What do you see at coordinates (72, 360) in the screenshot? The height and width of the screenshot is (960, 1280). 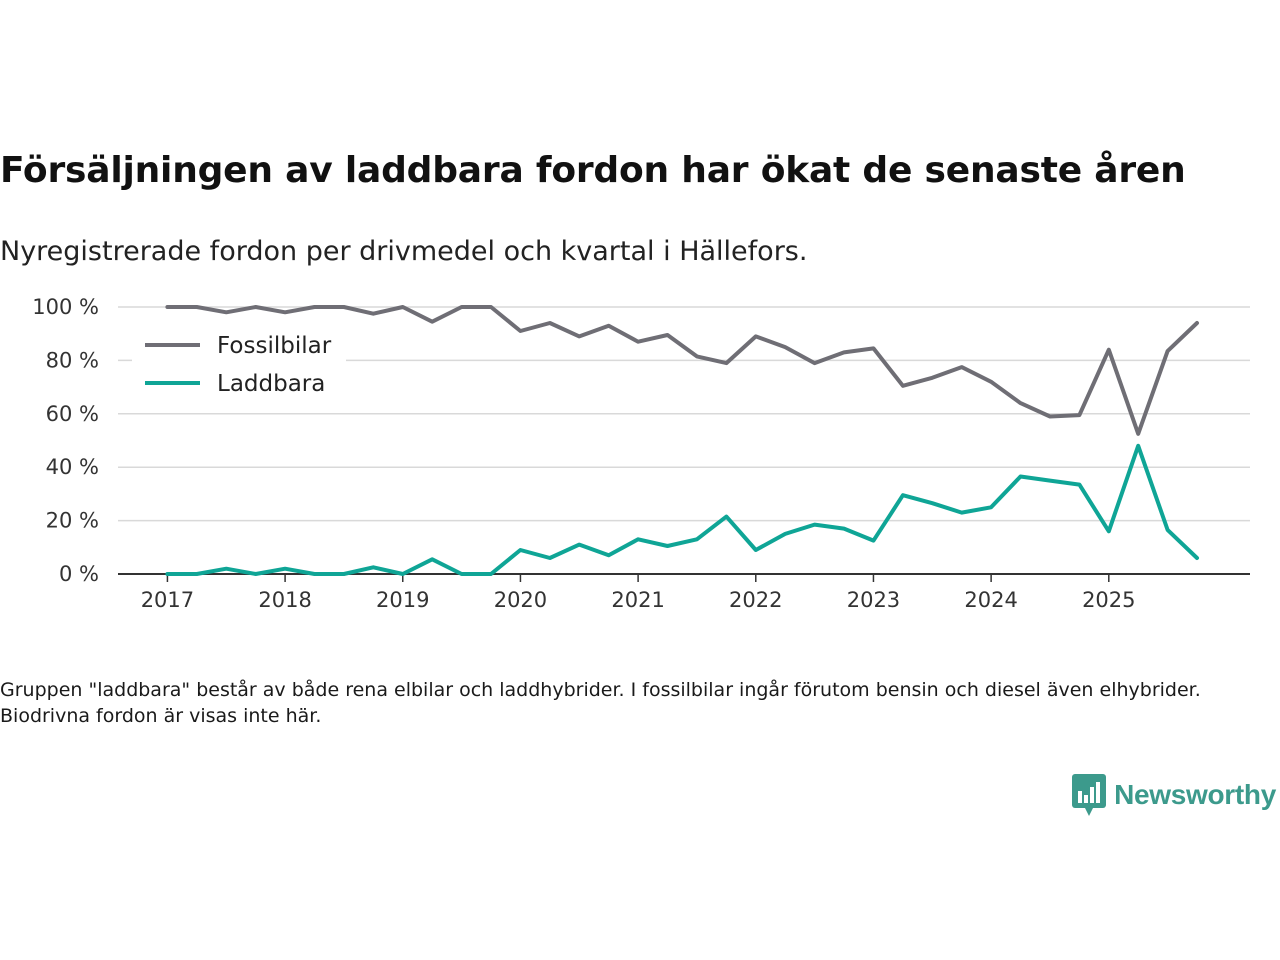 I see `y-tick-label: 80 %` at bounding box center [72, 360].